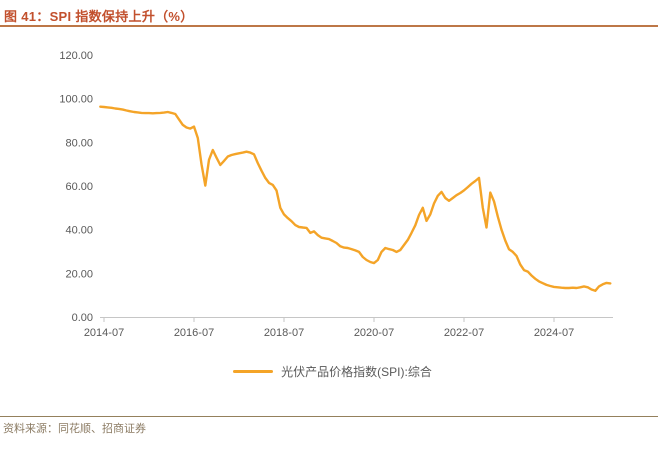  Describe the element at coordinates (284, 333) in the screenshot. I see `x-tick-label: 2018-07` at that location.